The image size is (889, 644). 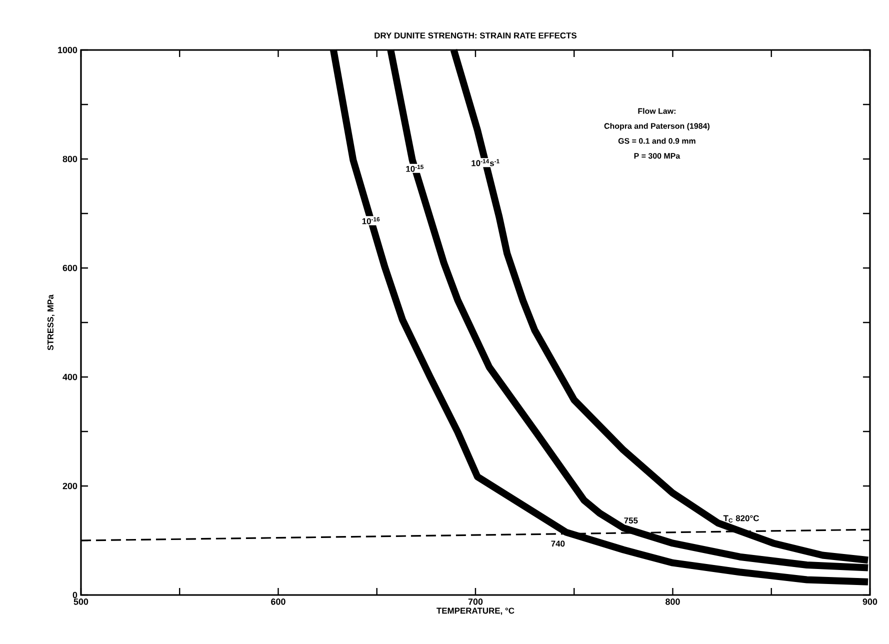 I want to click on x-tick-label: 500, so click(x=81, y=601).